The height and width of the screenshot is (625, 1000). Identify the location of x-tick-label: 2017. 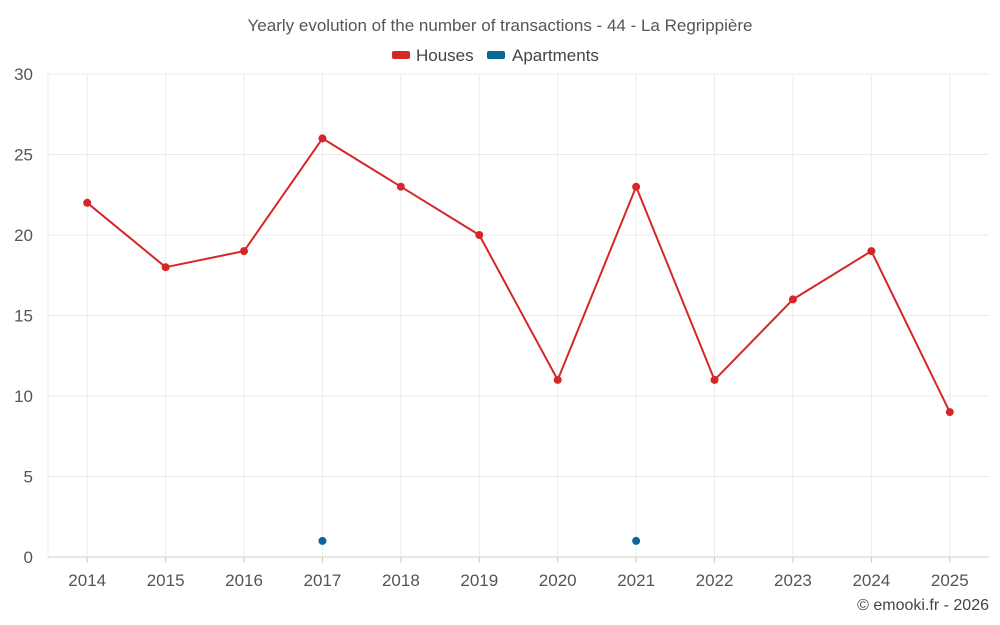
(323, 580).